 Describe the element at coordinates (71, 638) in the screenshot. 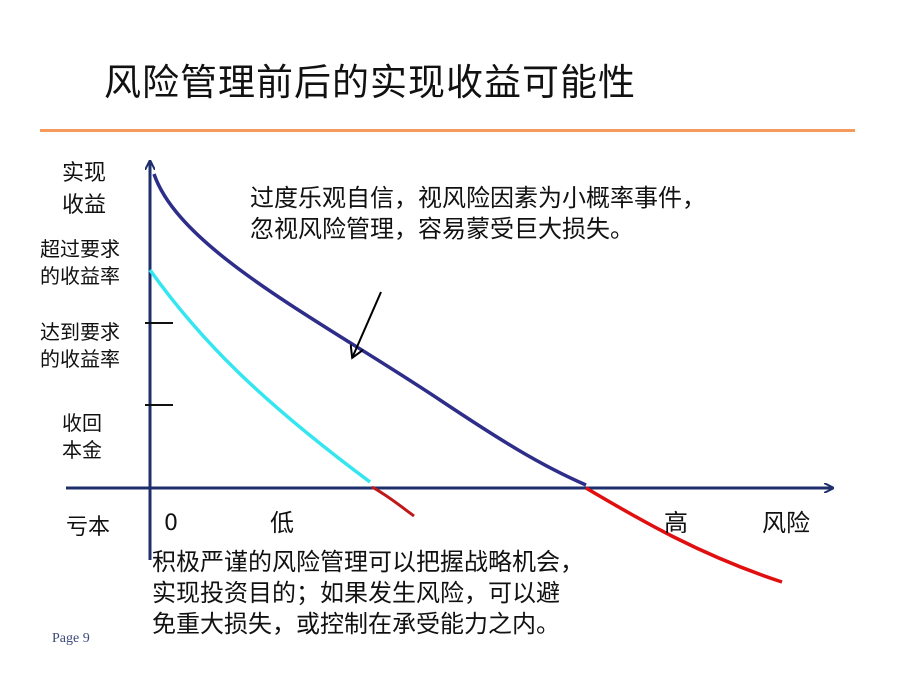

I see `page-number: Page 9` at that location.